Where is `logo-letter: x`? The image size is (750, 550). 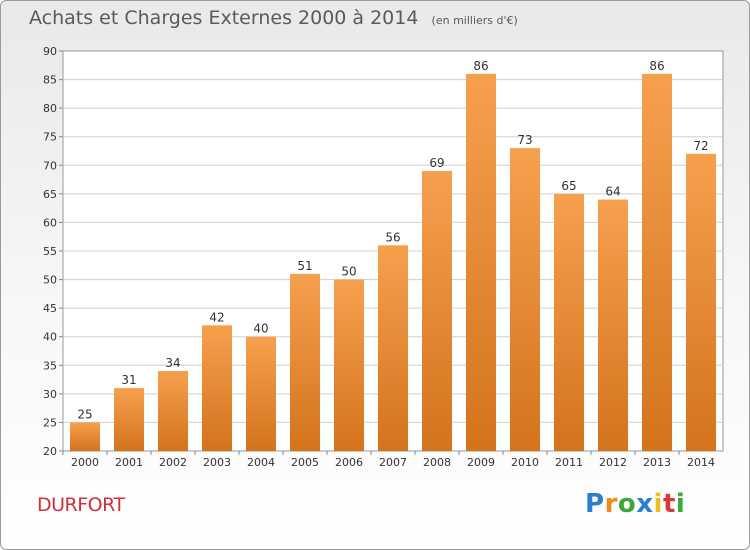 logo-letter: x is located at coordinates (645, 504).